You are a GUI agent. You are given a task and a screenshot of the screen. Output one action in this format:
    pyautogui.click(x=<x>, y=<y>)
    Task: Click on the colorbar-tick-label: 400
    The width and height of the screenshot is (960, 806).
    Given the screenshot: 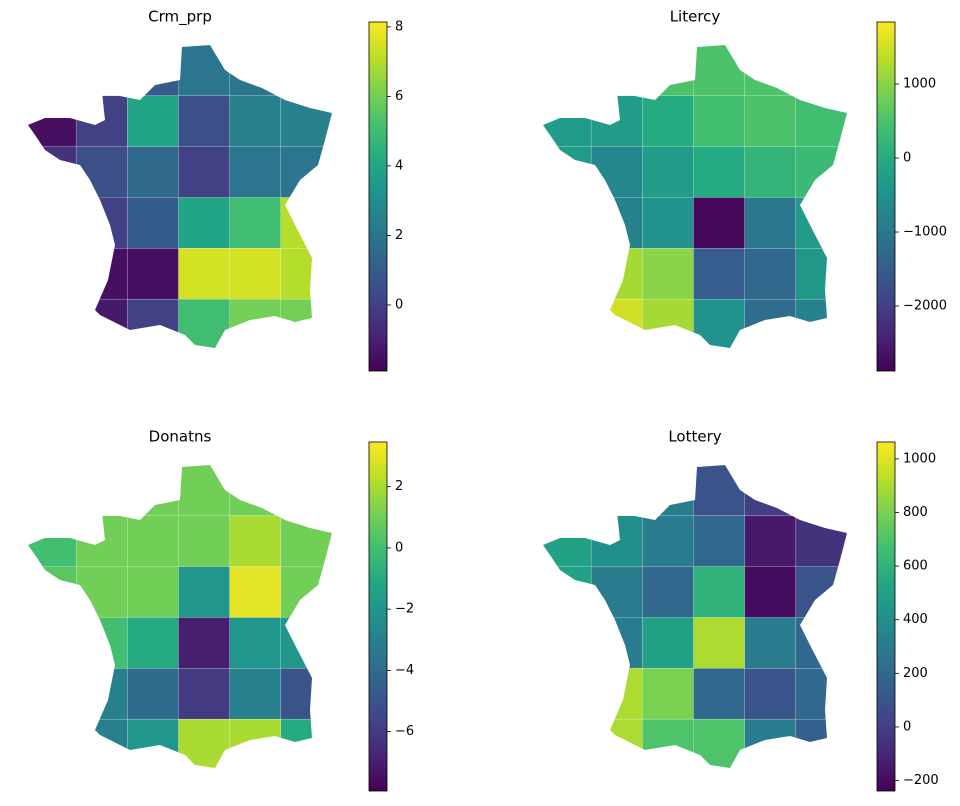 What is the action you would take?
    pyautogui.click(x=915, y=619)
    